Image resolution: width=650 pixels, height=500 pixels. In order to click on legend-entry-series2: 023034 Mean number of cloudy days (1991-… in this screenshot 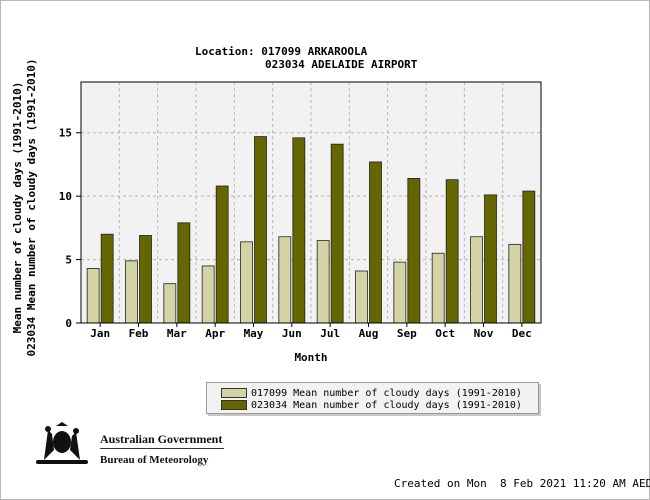, I will do `click(371, 405)`.